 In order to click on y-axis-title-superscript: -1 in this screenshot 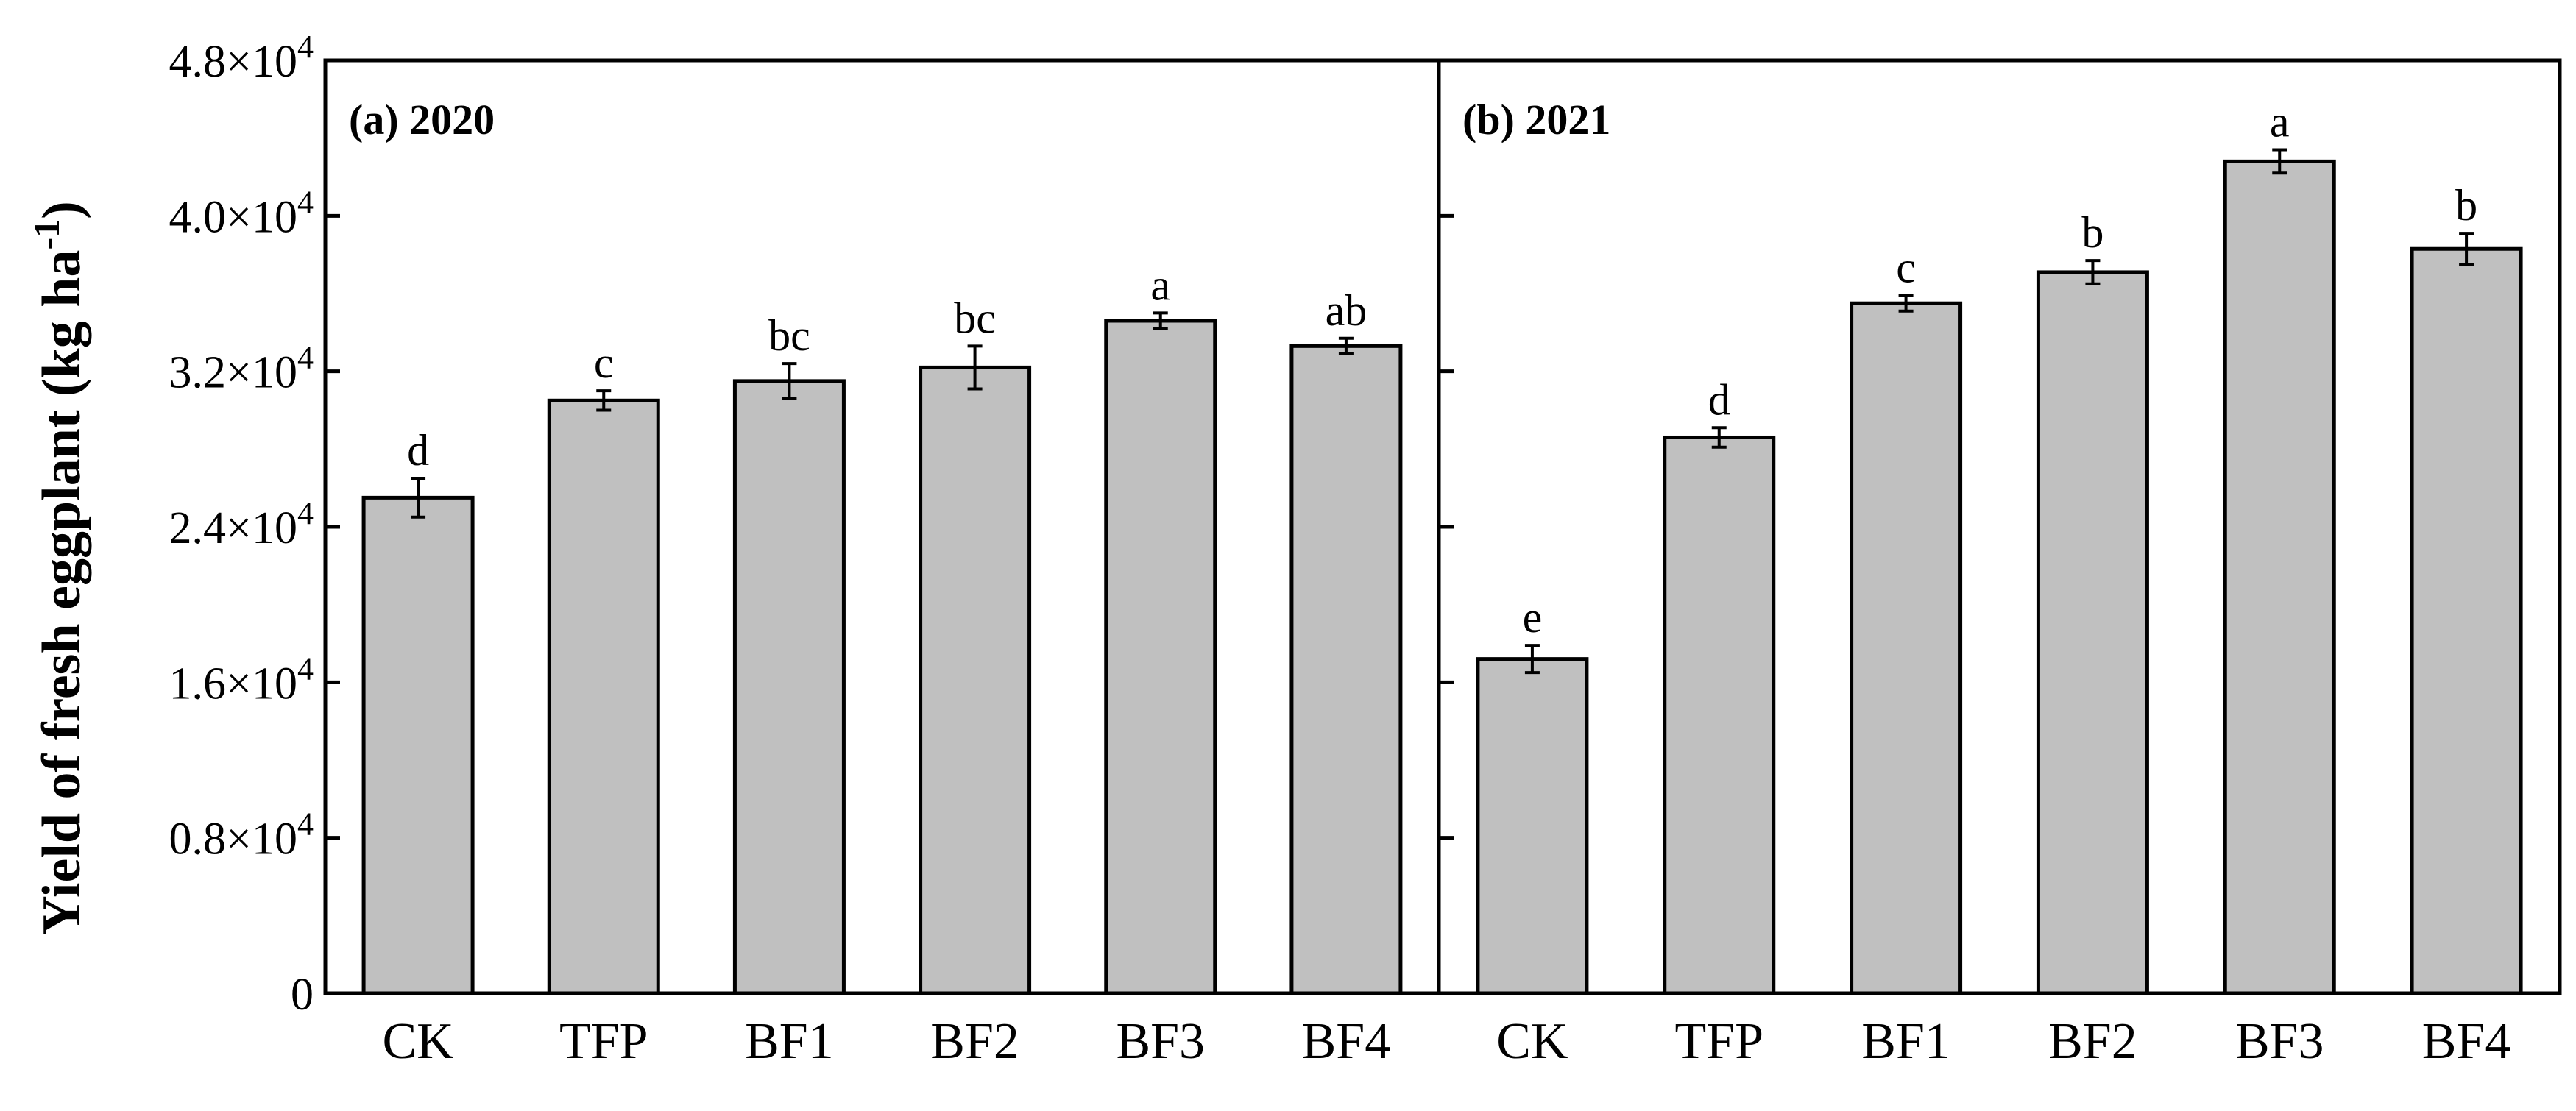, I will do `click(46, 234)`.